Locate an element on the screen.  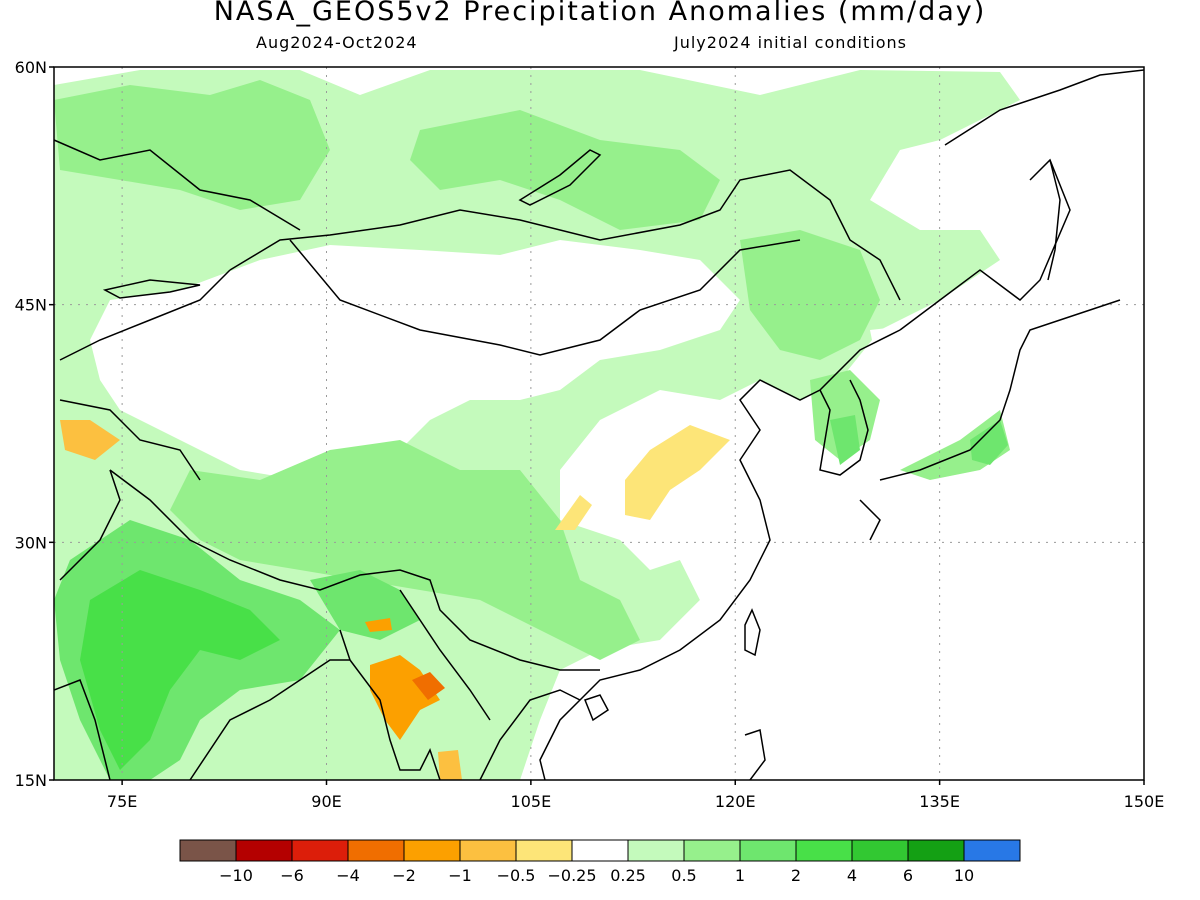
border-mongolia-south is located at coordinates (545, 297).